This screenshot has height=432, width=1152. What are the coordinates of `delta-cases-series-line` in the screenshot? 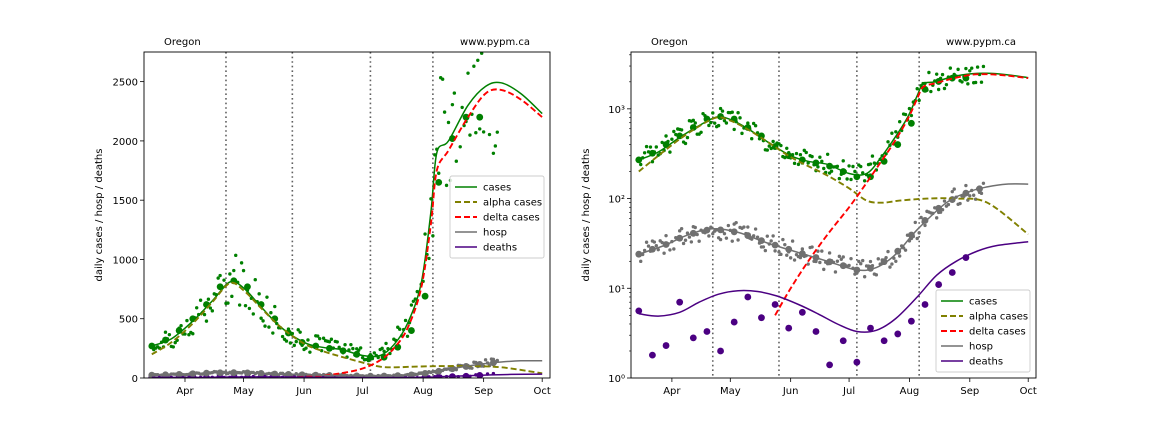 It's located at (415, 233).